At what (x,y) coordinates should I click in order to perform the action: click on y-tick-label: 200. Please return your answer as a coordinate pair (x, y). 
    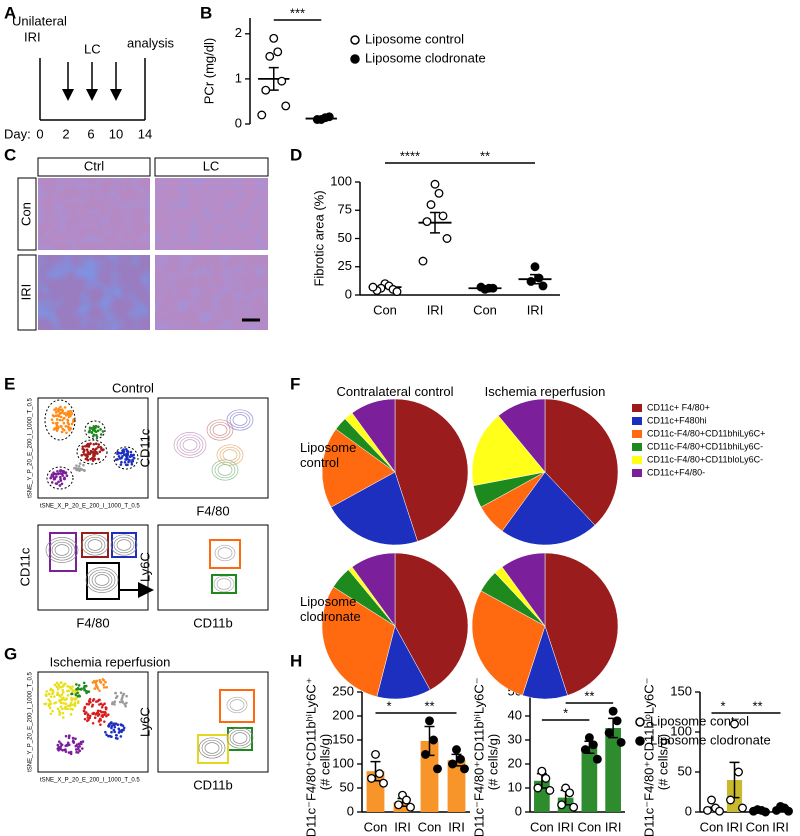
    Looking at the image, I should click on (343, 714).